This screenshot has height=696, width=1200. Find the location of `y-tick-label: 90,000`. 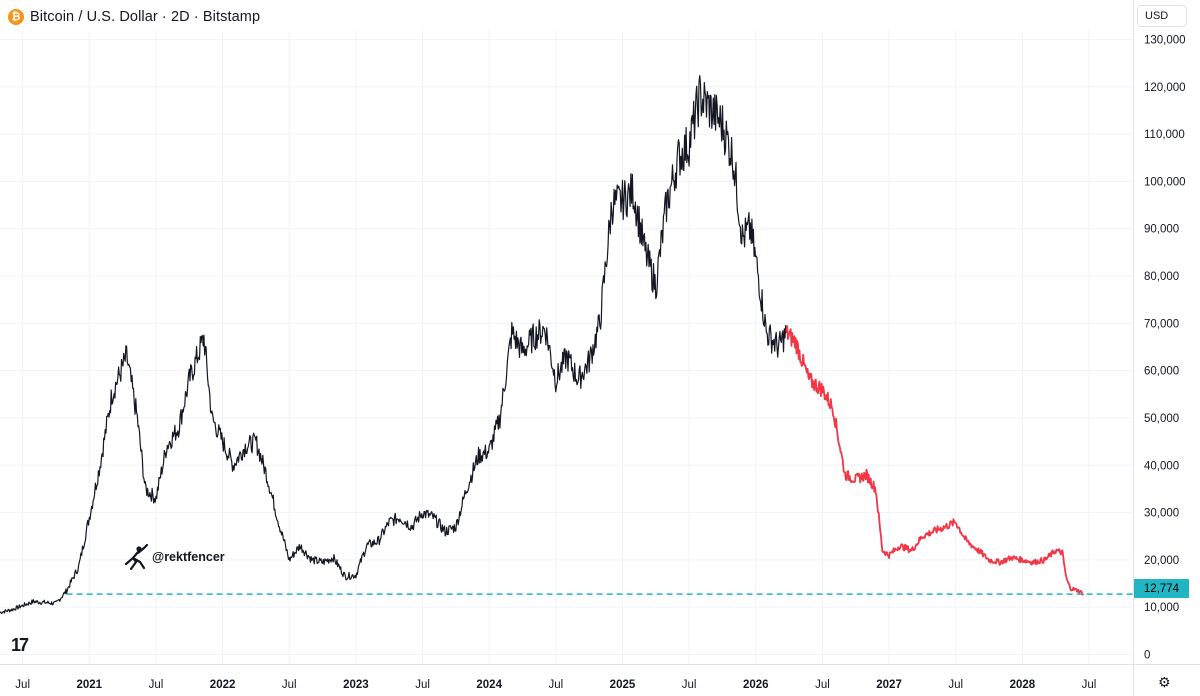

y-tick-label: 90,000 is located at coordinates (1161, 230).